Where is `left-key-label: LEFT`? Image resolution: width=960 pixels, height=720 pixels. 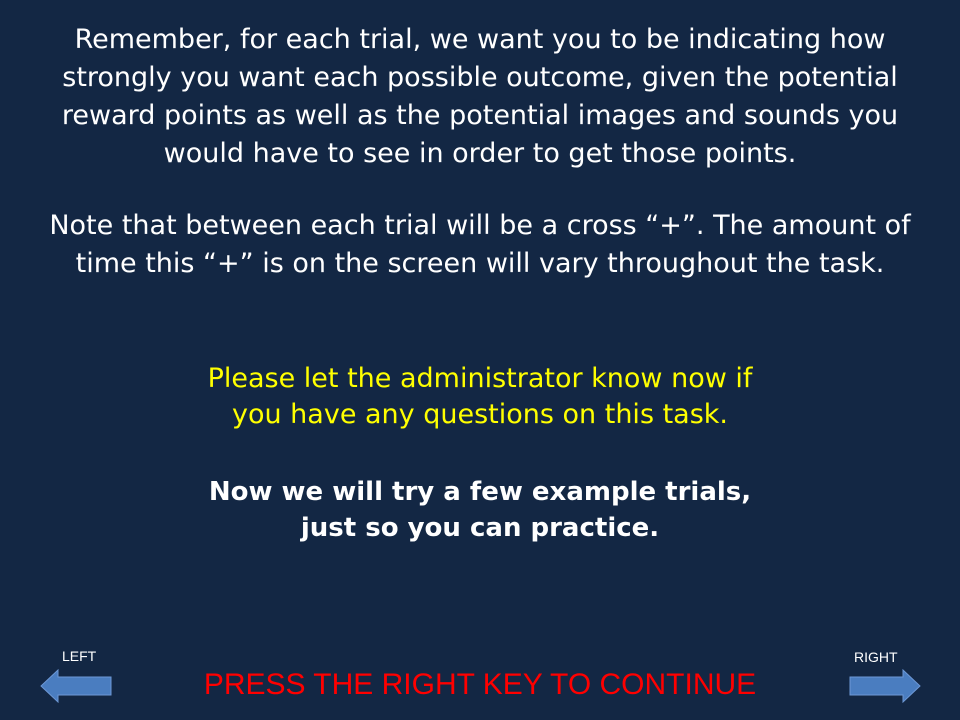 left-key-label: LEFT is located at coordinates (79, 656).